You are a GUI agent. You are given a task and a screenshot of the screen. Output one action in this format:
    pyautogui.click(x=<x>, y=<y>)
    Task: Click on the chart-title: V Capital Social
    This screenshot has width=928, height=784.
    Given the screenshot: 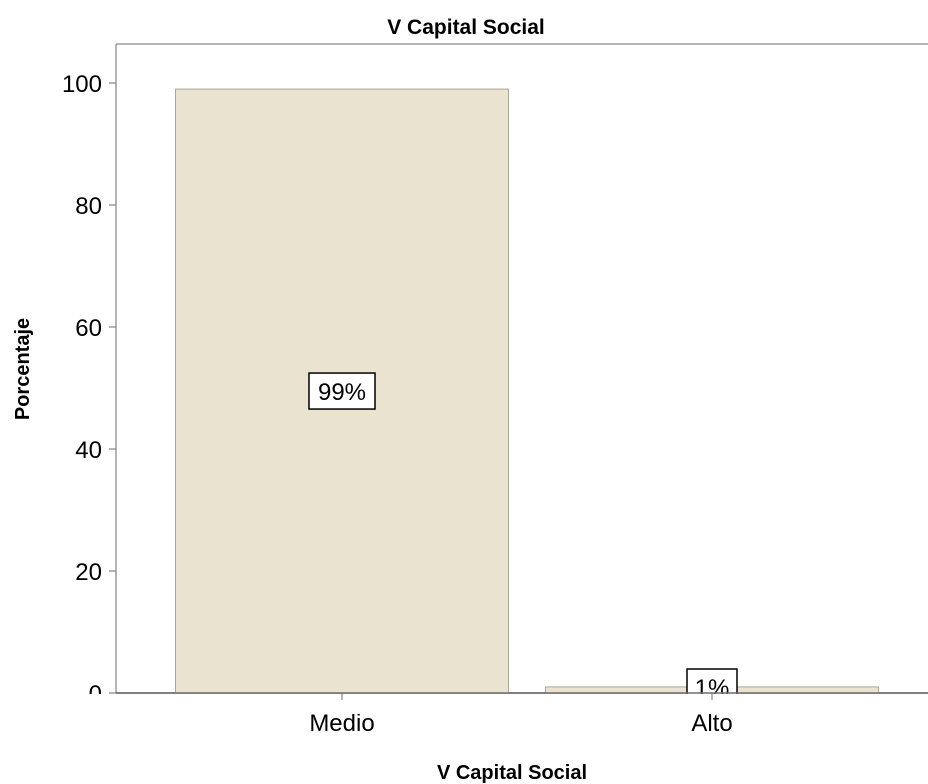 What is the action you would take?
    pyautogui.click(x=466, y=27)
    